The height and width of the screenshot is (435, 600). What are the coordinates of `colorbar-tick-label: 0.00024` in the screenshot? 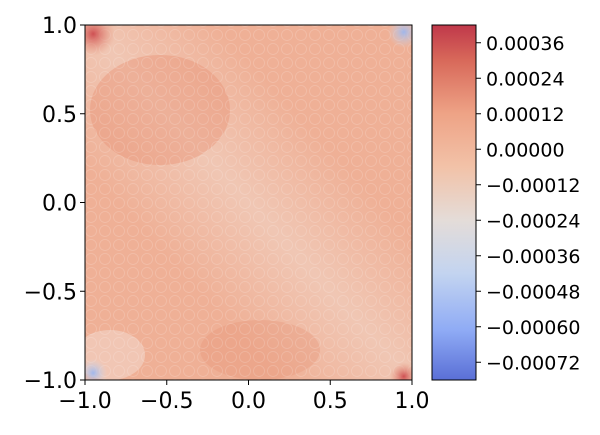 It's located at (525, 79).